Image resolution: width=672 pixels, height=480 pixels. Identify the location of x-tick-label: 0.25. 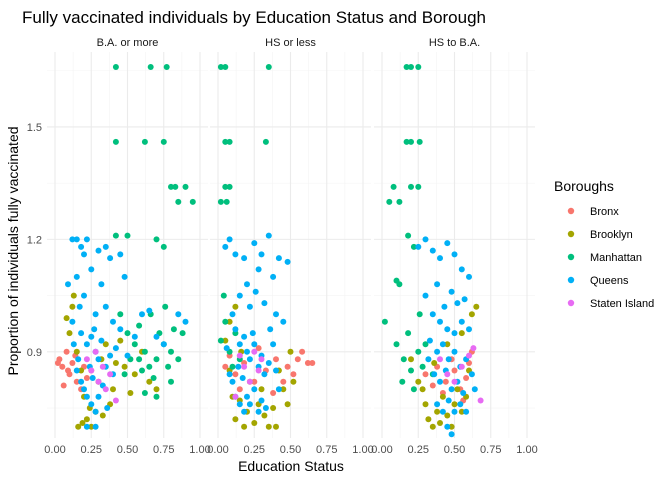
(91, 450).